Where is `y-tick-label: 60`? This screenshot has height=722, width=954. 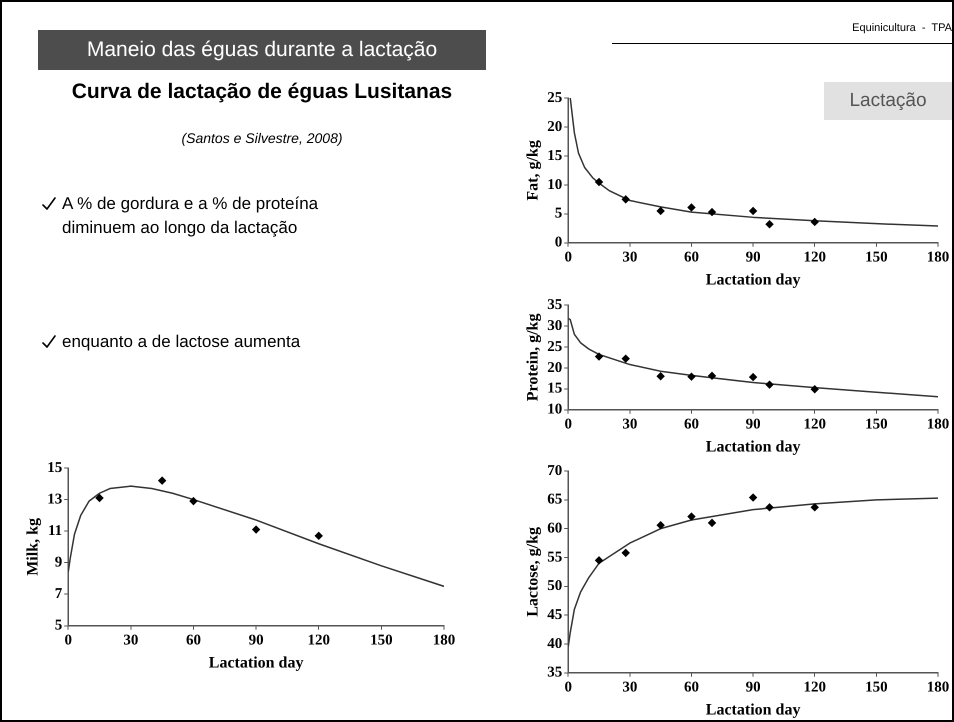
y-tick-label: 60 is located at coordinates (554, 528).